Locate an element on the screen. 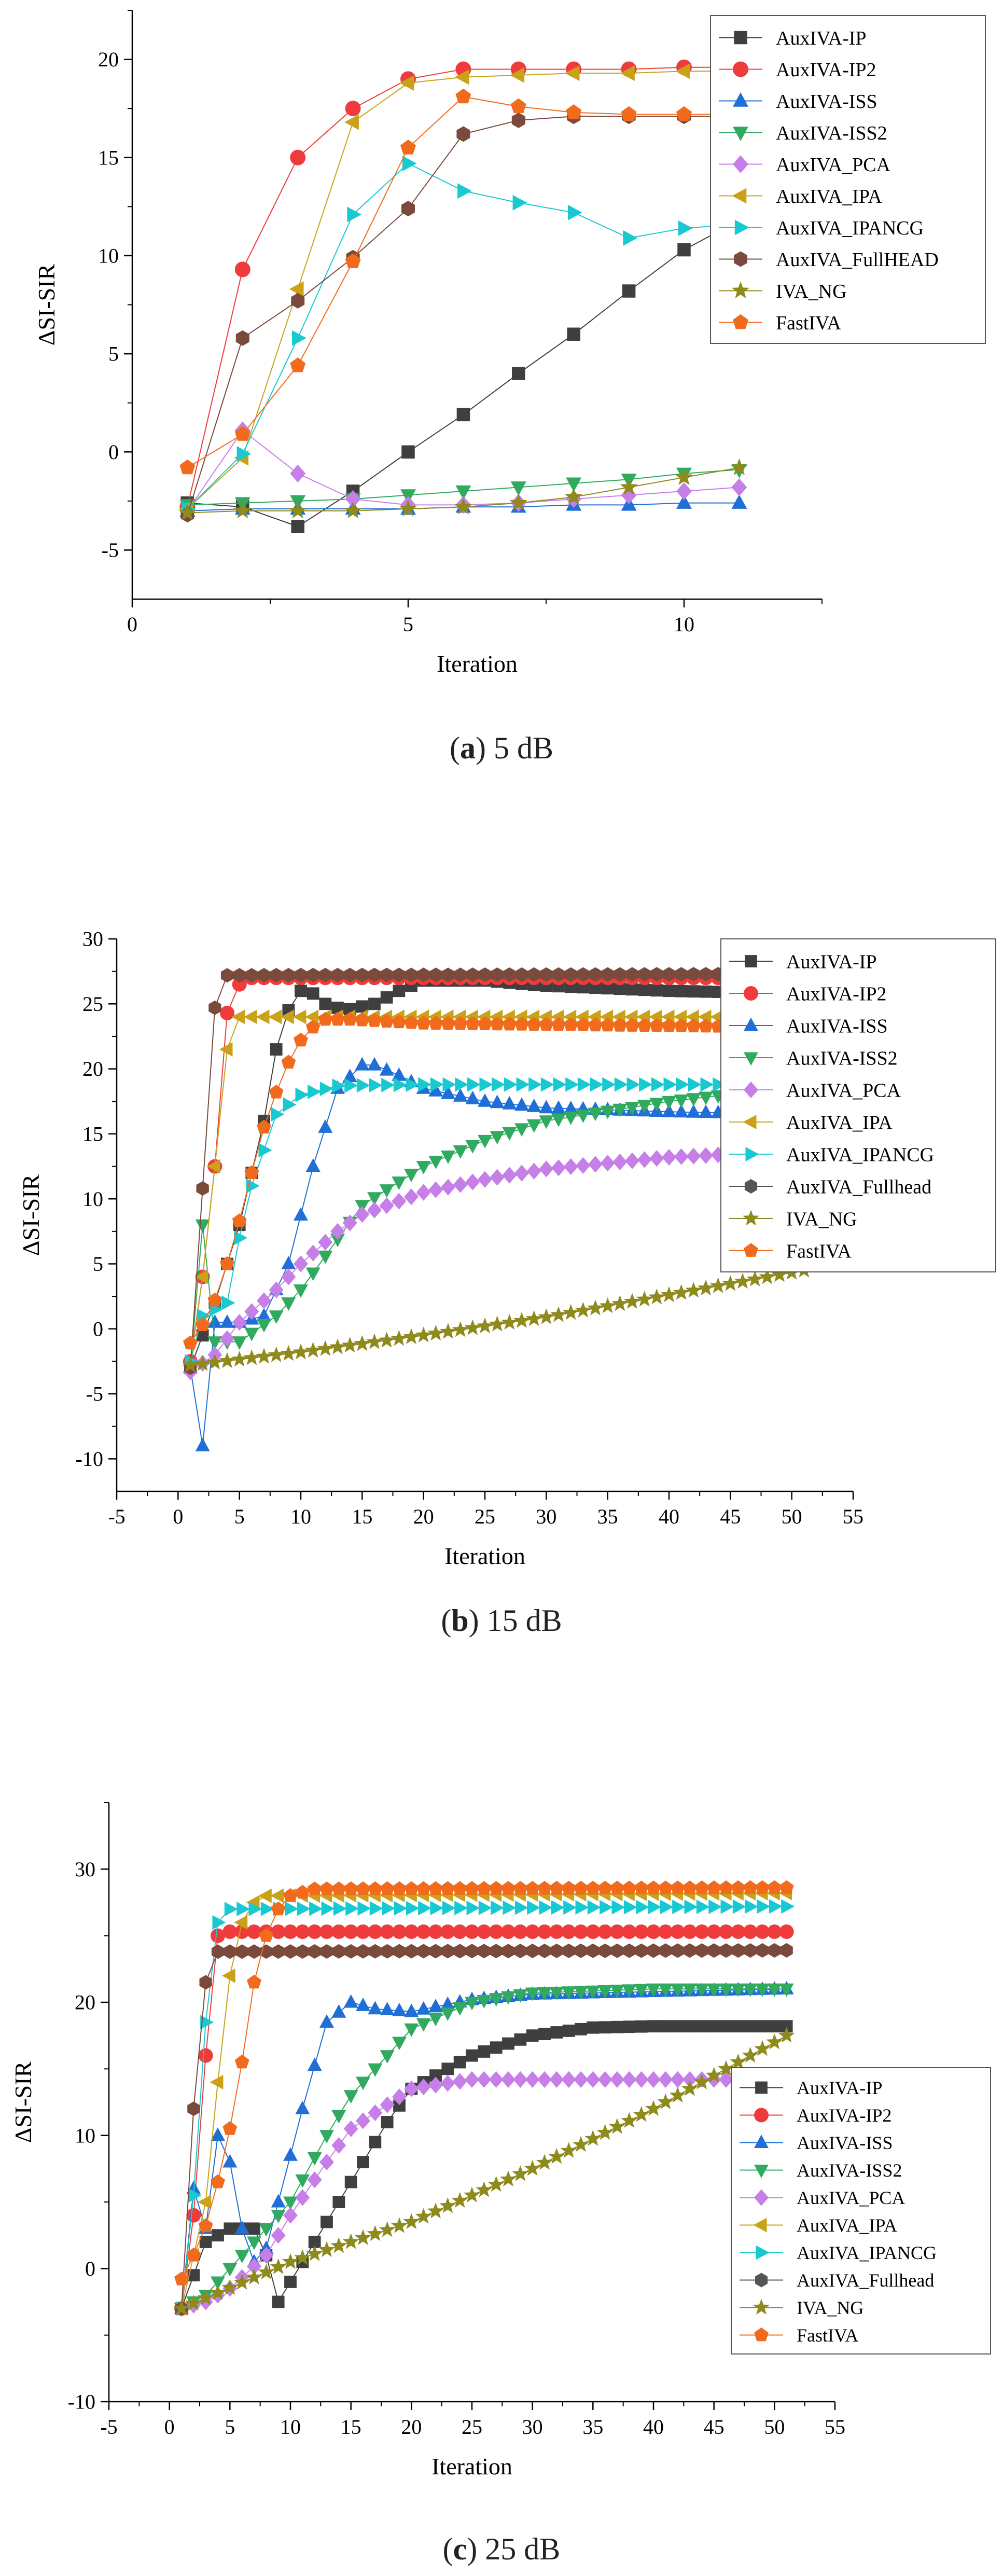 Image resolution: width=1003 pixels, height=2576 pixels. legend-marker-auxiva-iss2 is located at coordinates (751, 1059).